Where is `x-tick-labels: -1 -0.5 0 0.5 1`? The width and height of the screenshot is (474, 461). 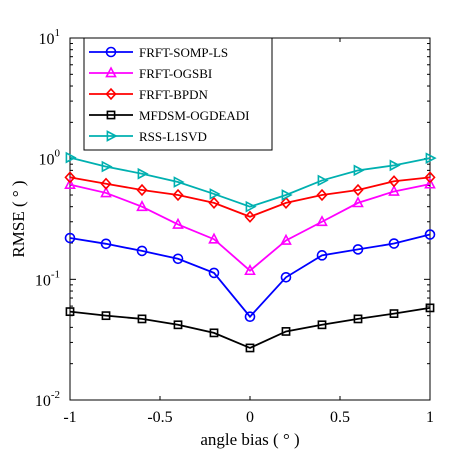
x-tick-labels: -1 -0.5 0 0.5 1 is located at coordinates (248, 417).